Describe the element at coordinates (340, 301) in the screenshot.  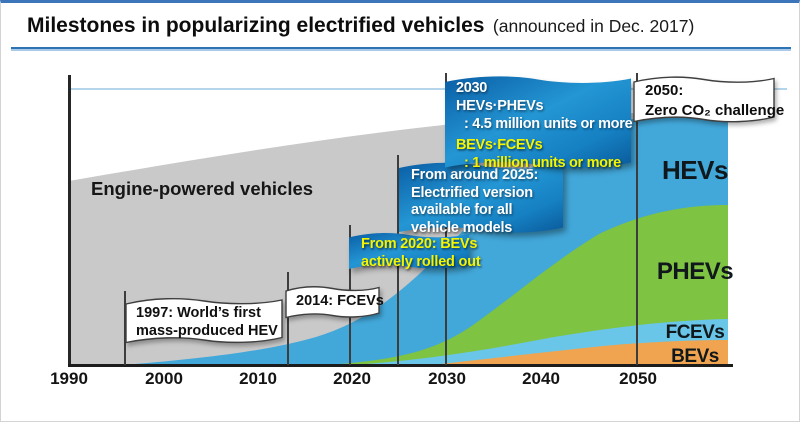
I see `milestone-text: 2014: FCEVs` at that location.